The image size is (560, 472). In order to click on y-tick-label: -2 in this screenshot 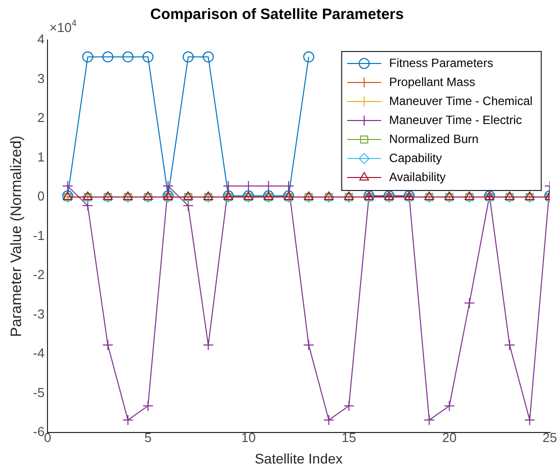, I will do `click(38, 274)`.